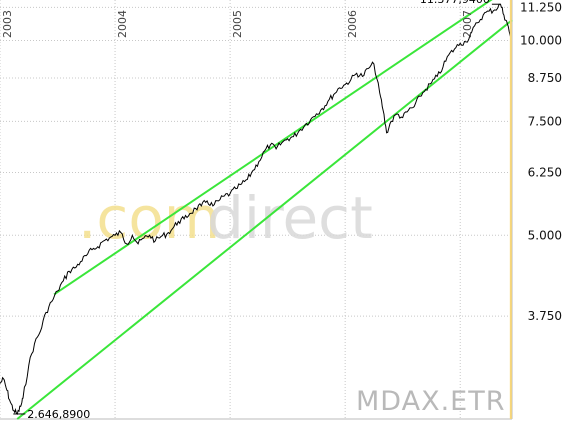  What do you see at coordinates (467, 24) in the screenshot?
I see `year-label: 2007` at bounding box center [467, 24].